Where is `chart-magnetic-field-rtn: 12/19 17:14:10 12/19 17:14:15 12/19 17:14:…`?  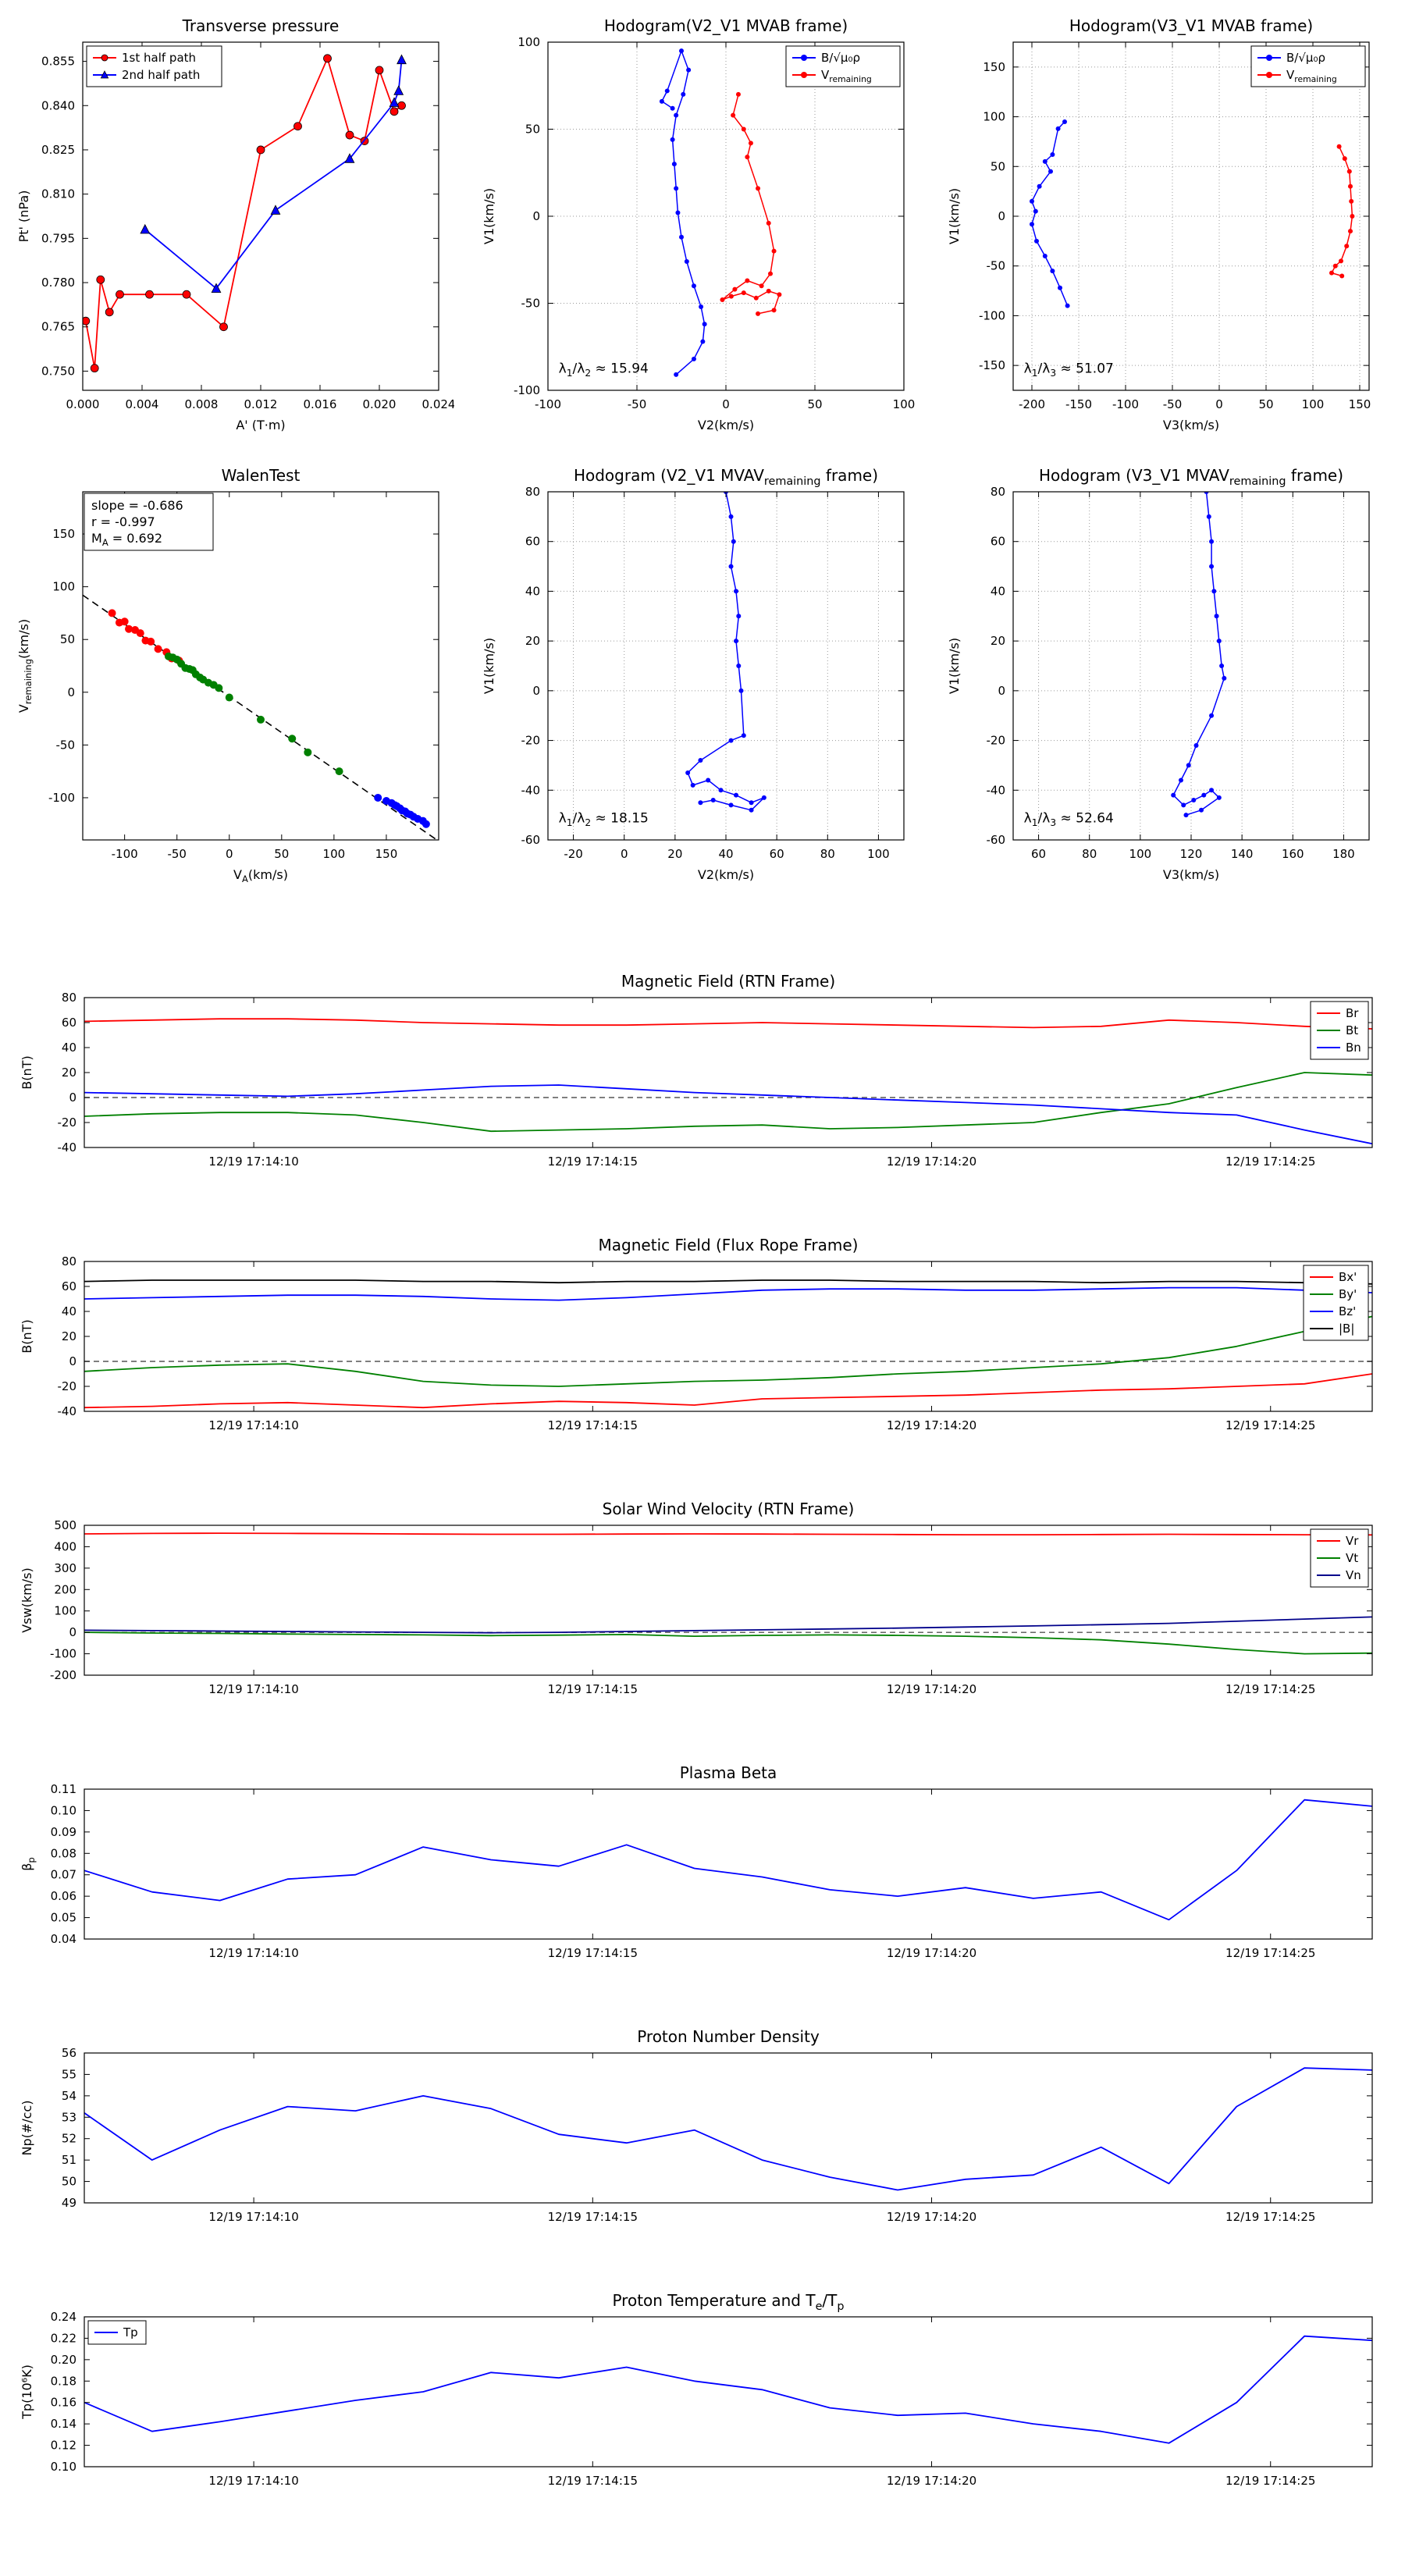
chart-magnetic-field-rtn: 12/19 17:14:10 12/19 17:14:15 12/19 17:14:… is located at coordinates (703, 1075).